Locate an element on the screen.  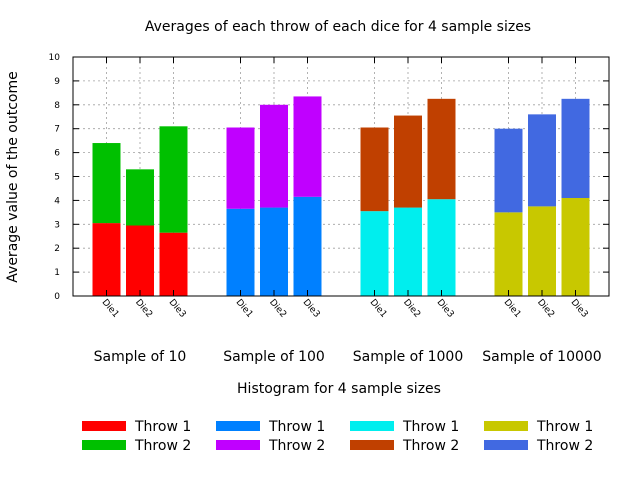
y-tick-label: 2 is located at coordinates (57, 249).